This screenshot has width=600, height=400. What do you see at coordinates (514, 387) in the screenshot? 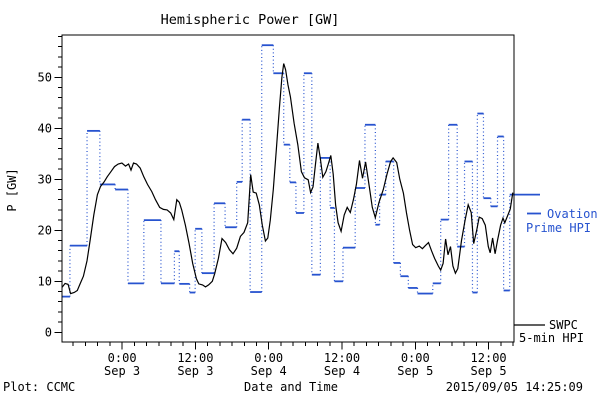
I see `footer-timestamp: 2015/09/05 14:25:09` at bounding box center [514, 387].